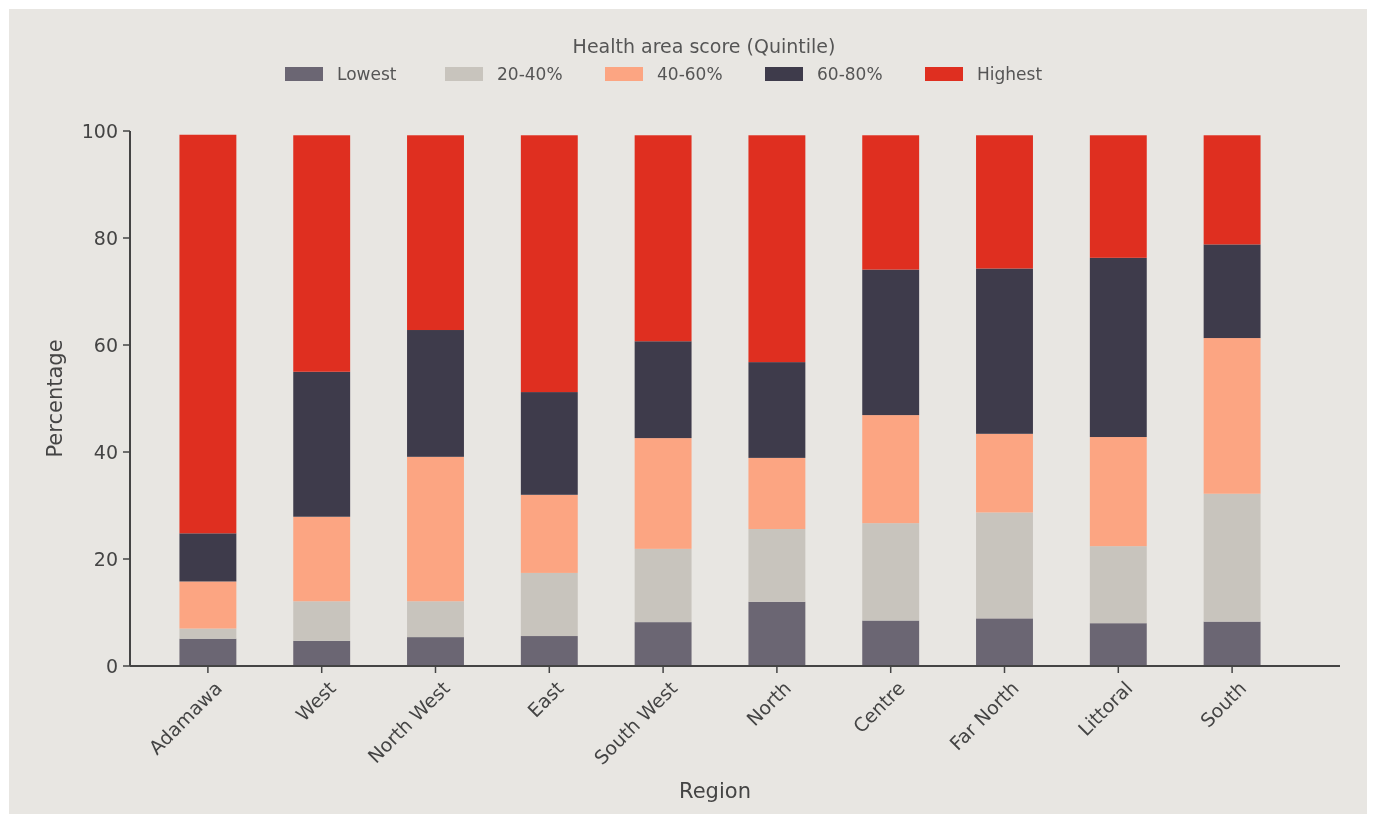  Describe the element at coordinates (850, 73) in the screenshot. I see `legend-label: 60-80%` at that location.